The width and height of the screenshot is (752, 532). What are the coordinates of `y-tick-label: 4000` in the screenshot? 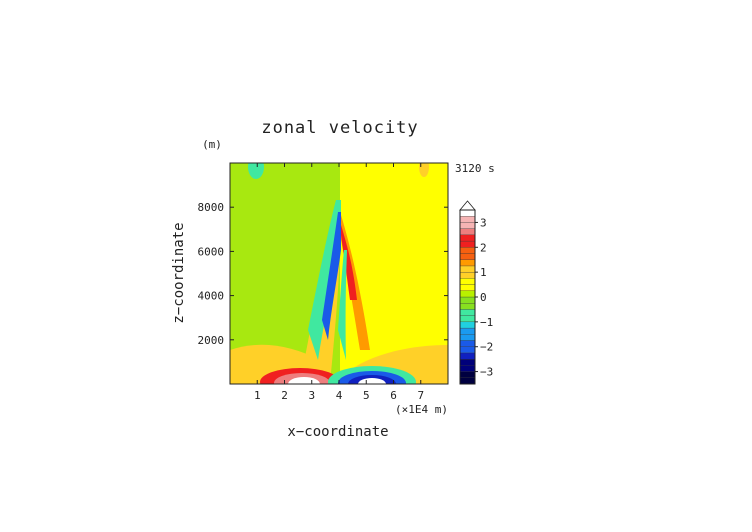 It's located at (211, 296).